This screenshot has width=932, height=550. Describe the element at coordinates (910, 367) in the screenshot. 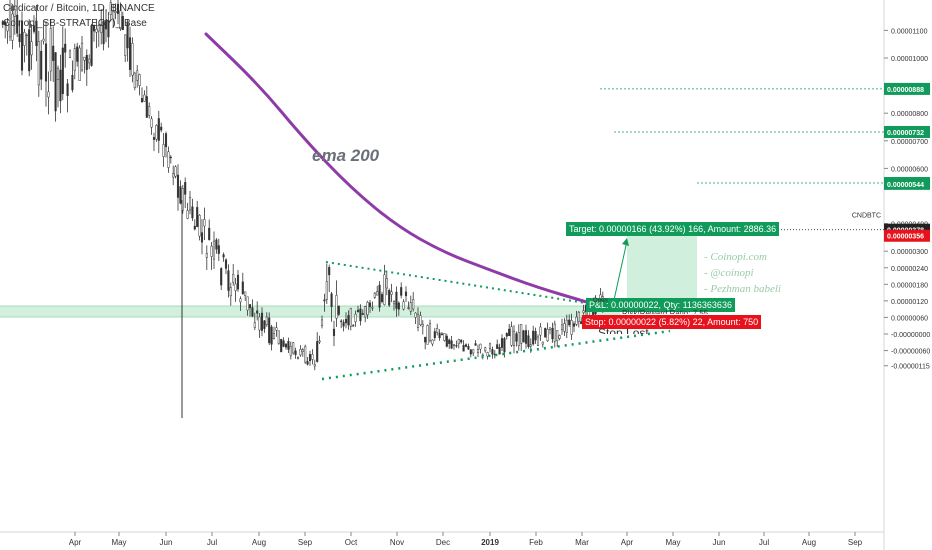

I see `y-tick-label: -0.00000115` at that location.